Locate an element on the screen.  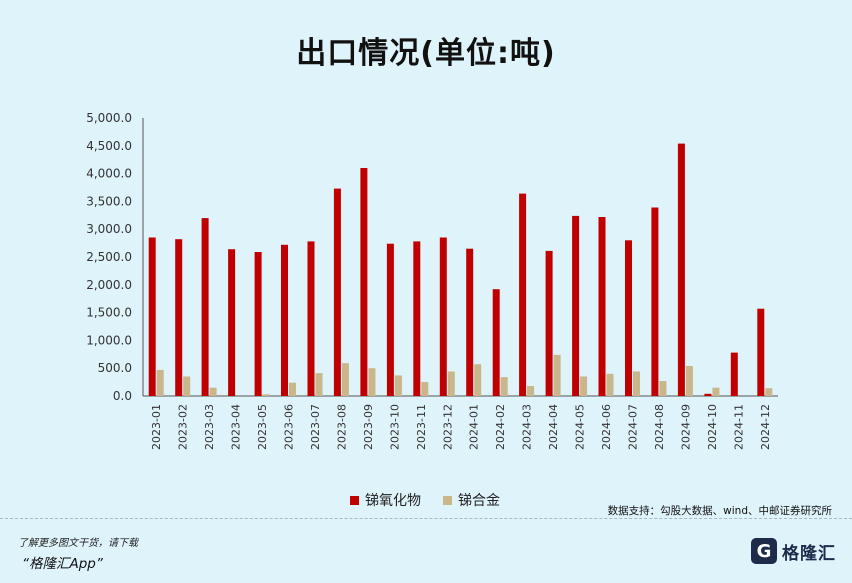
legend-item-series-2: 锑合金 is located at coordinates (471, 500).